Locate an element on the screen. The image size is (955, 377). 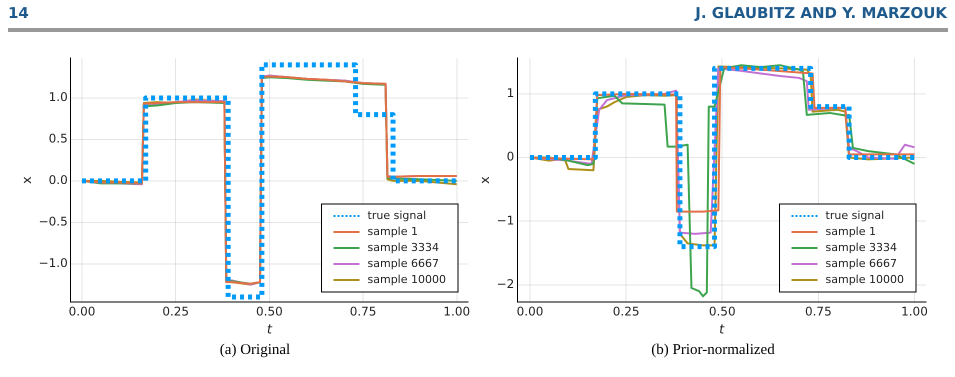
text: 14 is located at coordinates (18, 13).